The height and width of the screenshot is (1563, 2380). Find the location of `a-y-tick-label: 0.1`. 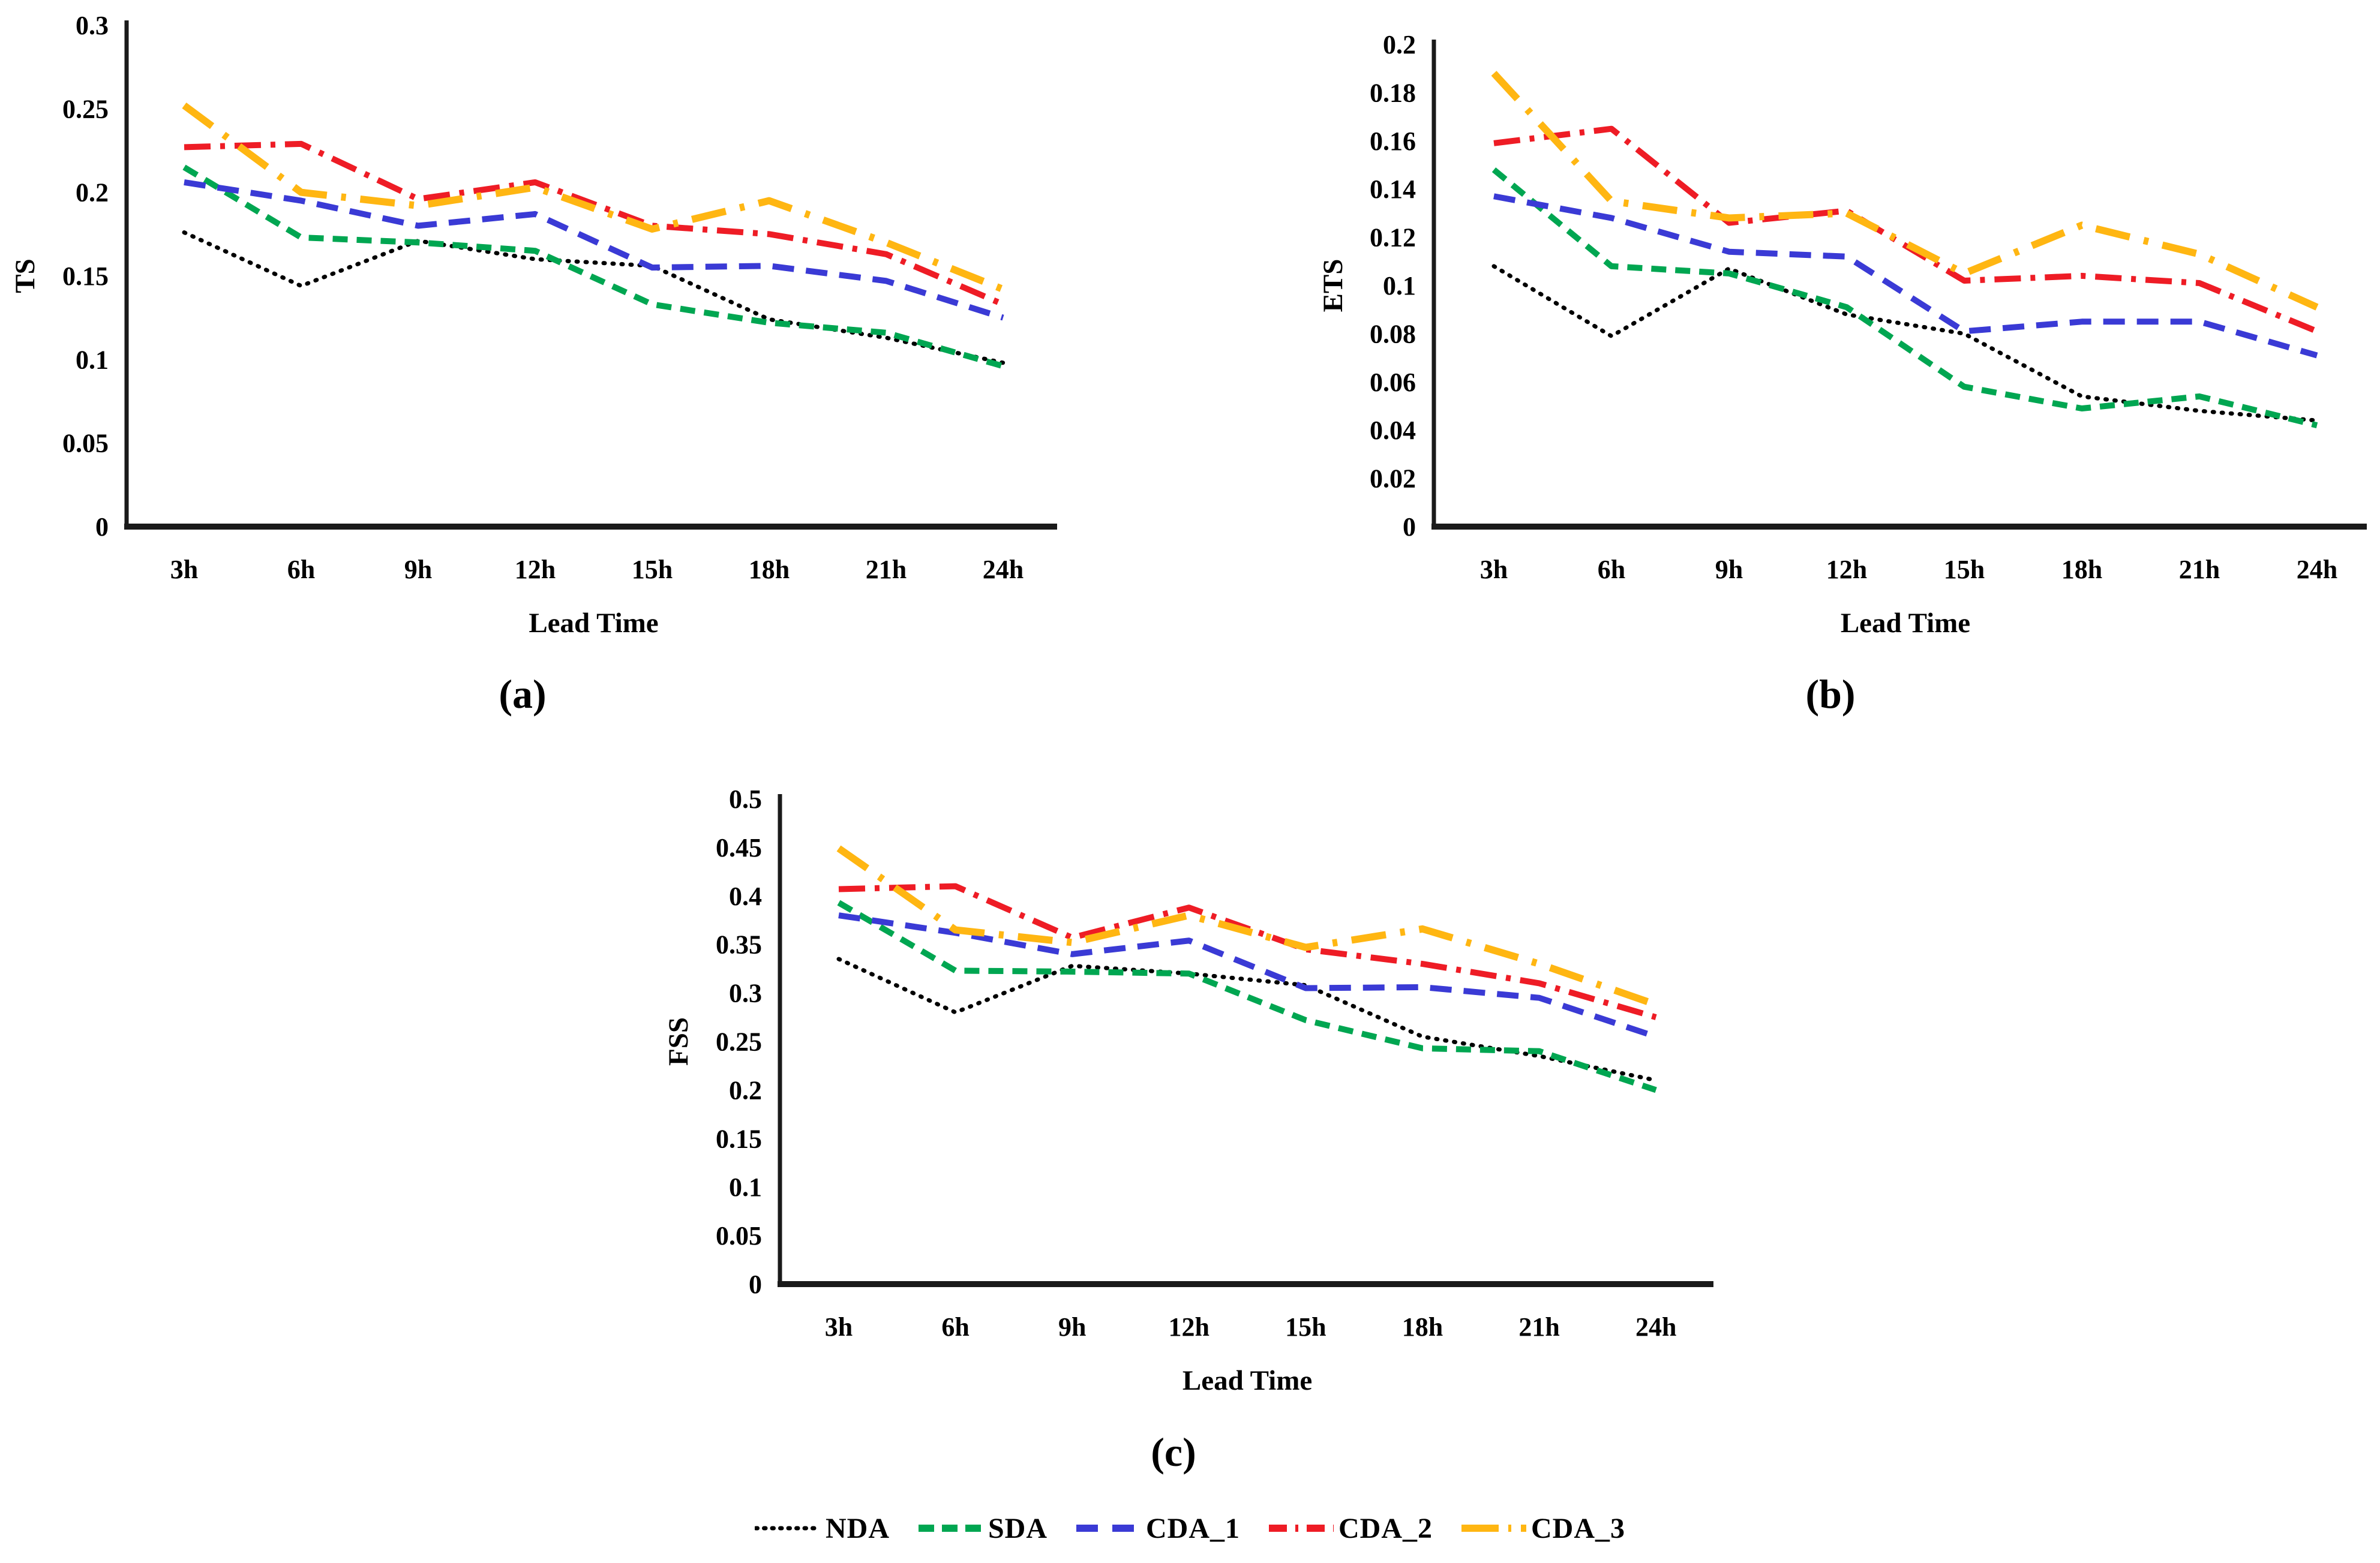

a-y-tick-label: 0.1 is located at coordinates (93, 360).